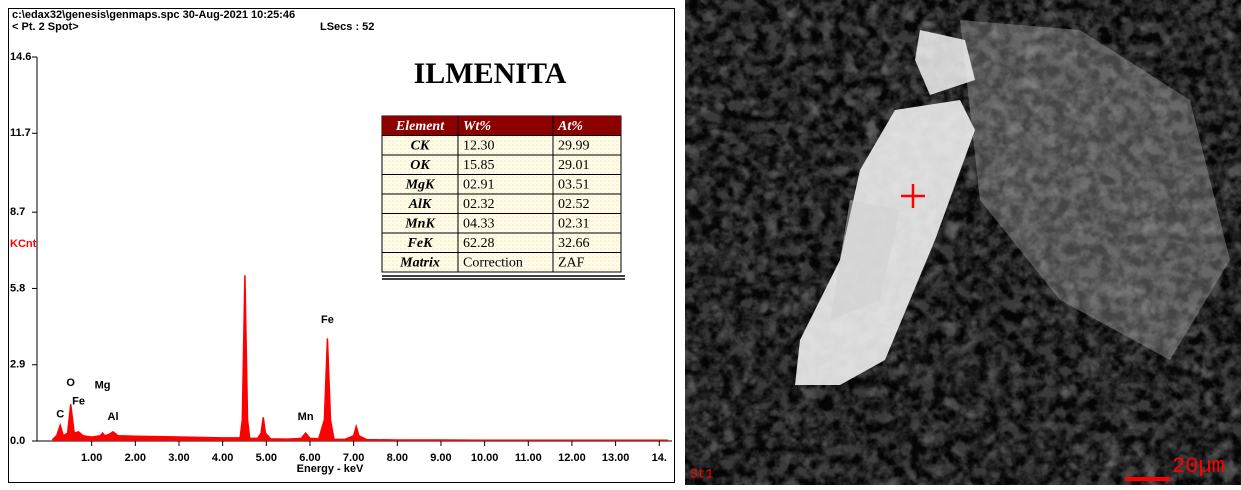 The width and height of the screenshot is (1241, 490). What do you see at coordinates (135, 458) in the screenshot?
I see `x-tick-label: 2.00` at bounding box center [135, 458].